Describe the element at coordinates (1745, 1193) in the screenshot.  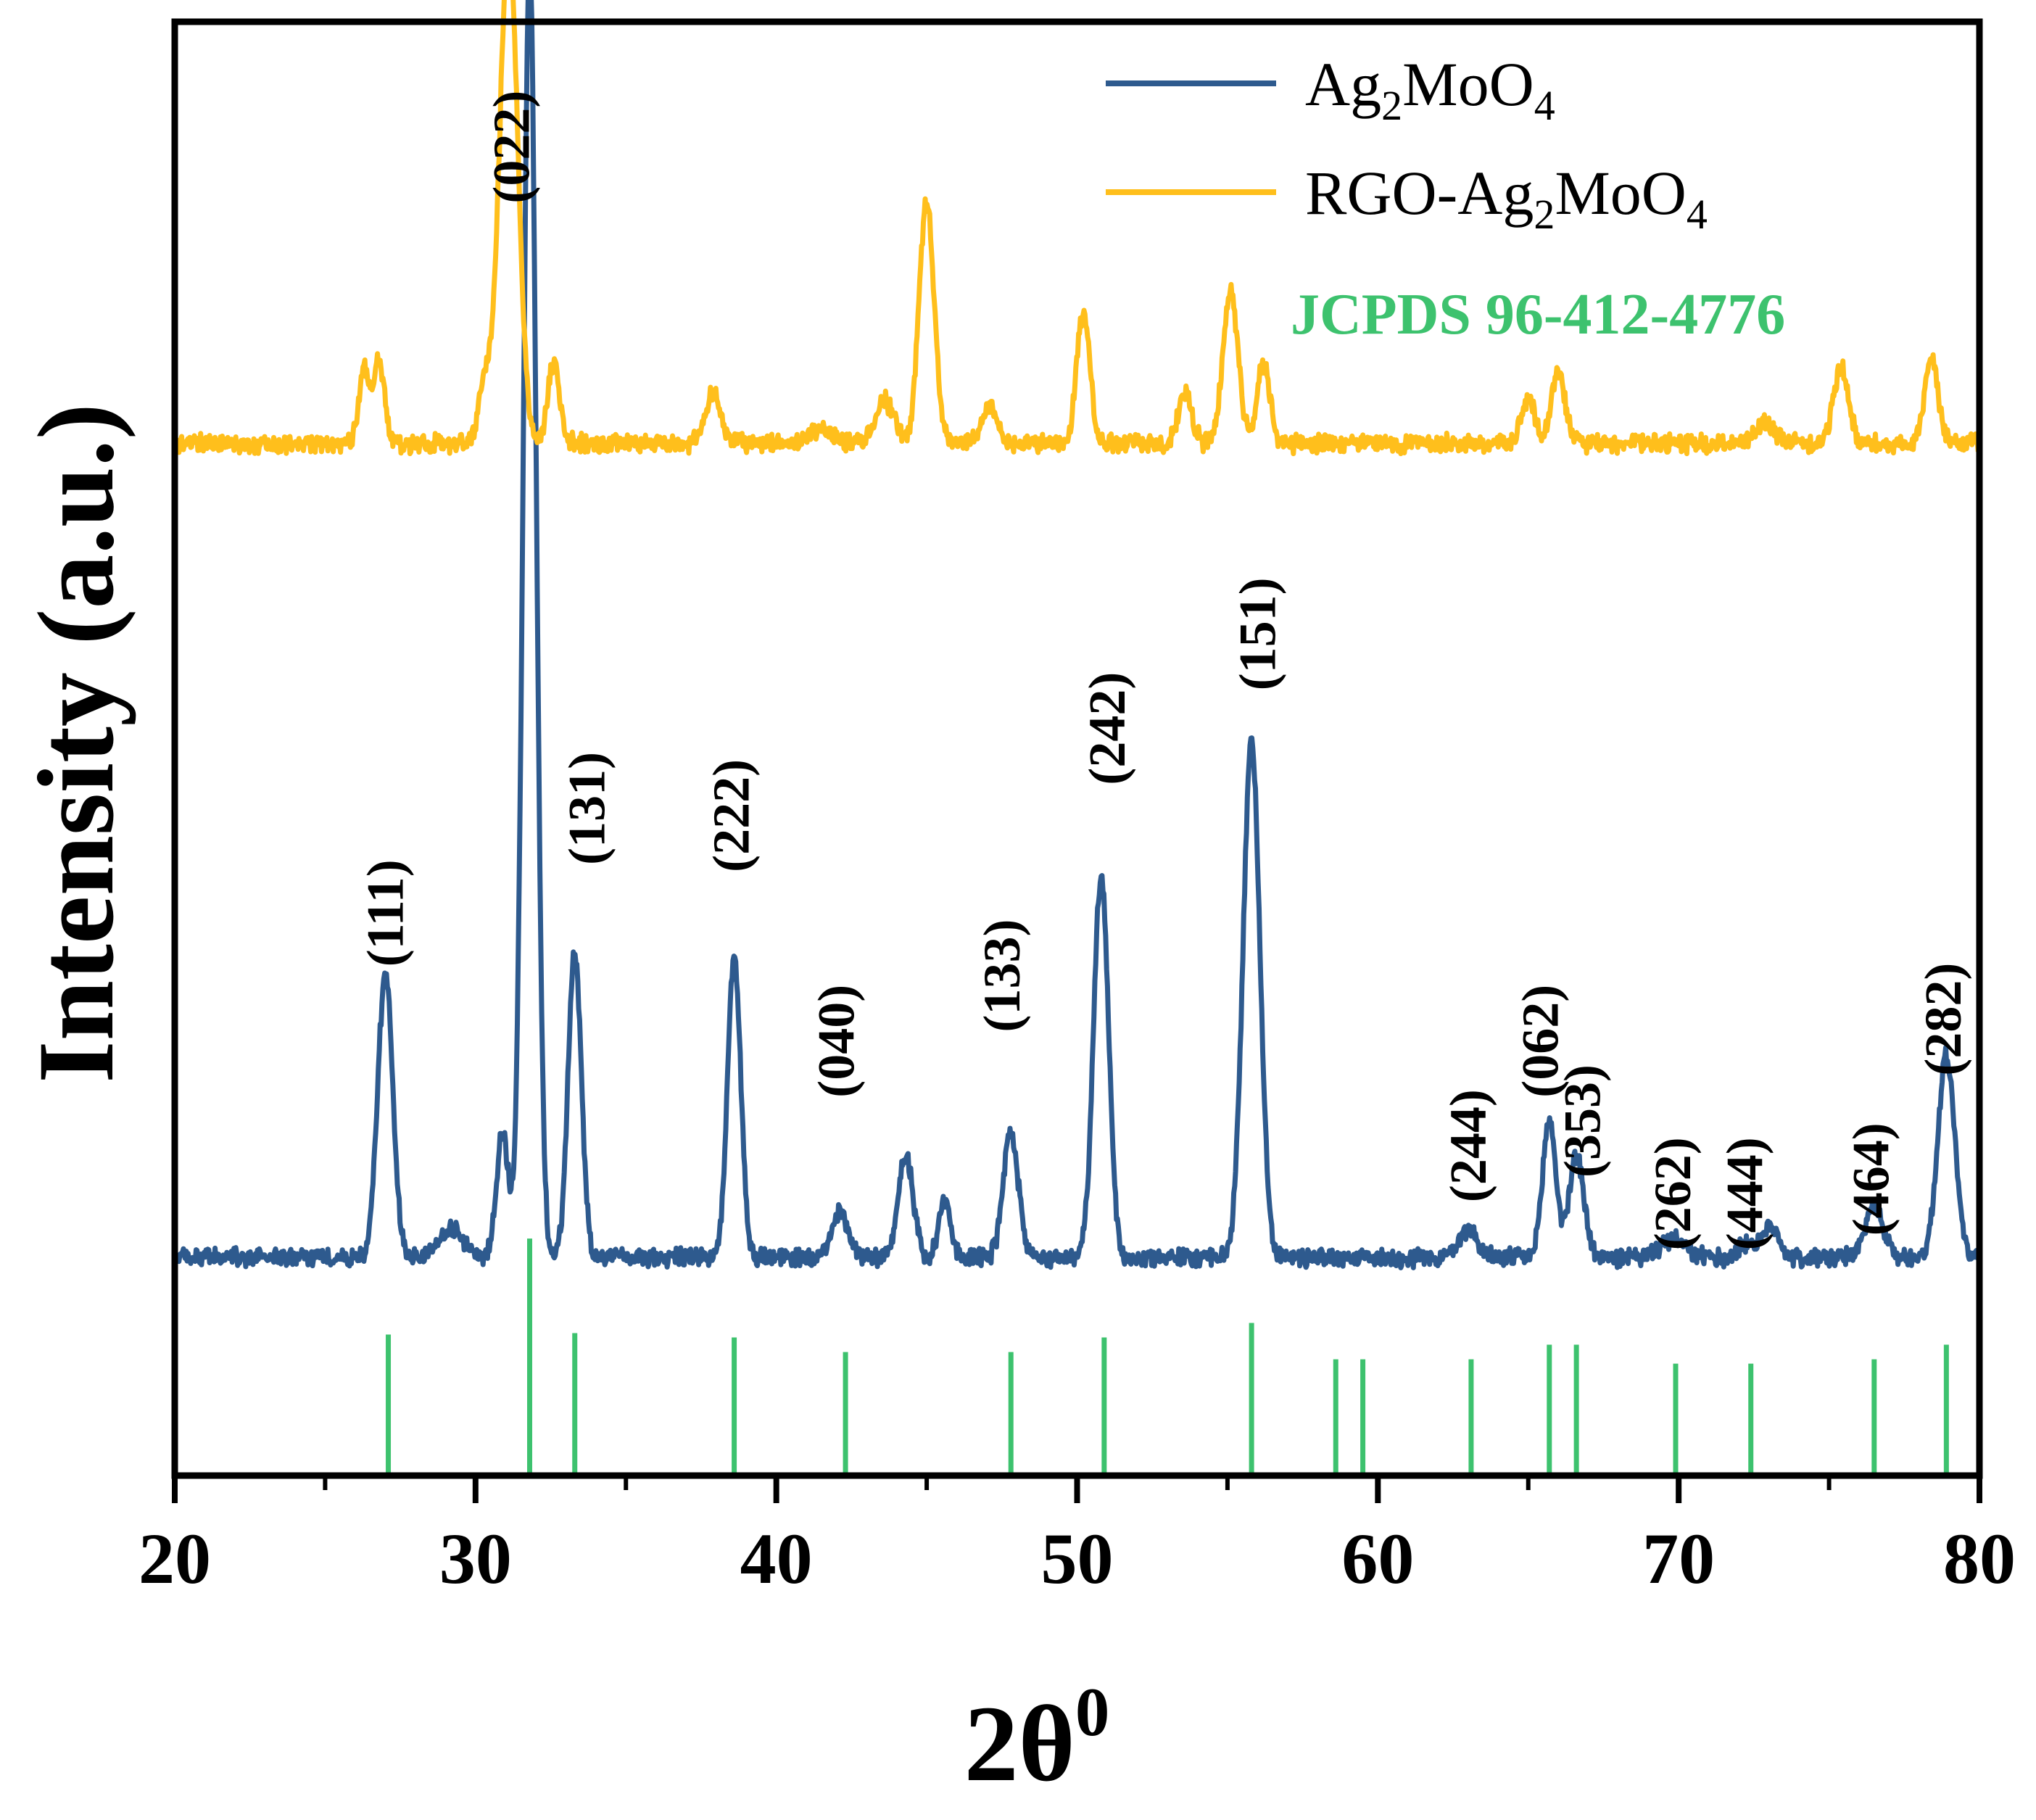
I see `hkl-label: (444)` at that location.